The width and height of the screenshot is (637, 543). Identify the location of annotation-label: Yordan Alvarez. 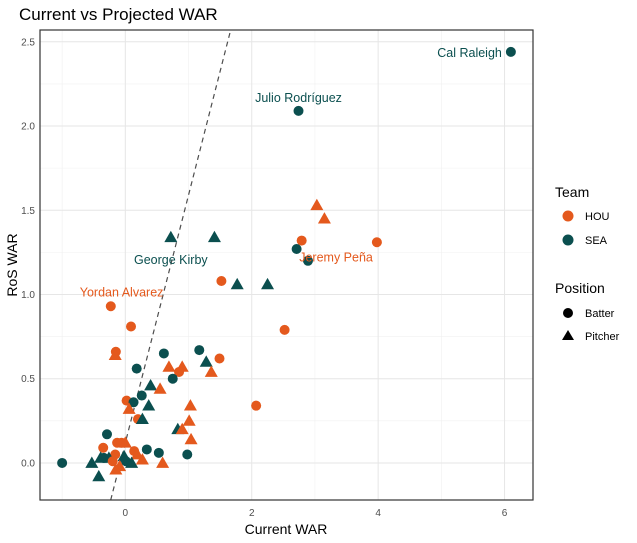
(122, 292).